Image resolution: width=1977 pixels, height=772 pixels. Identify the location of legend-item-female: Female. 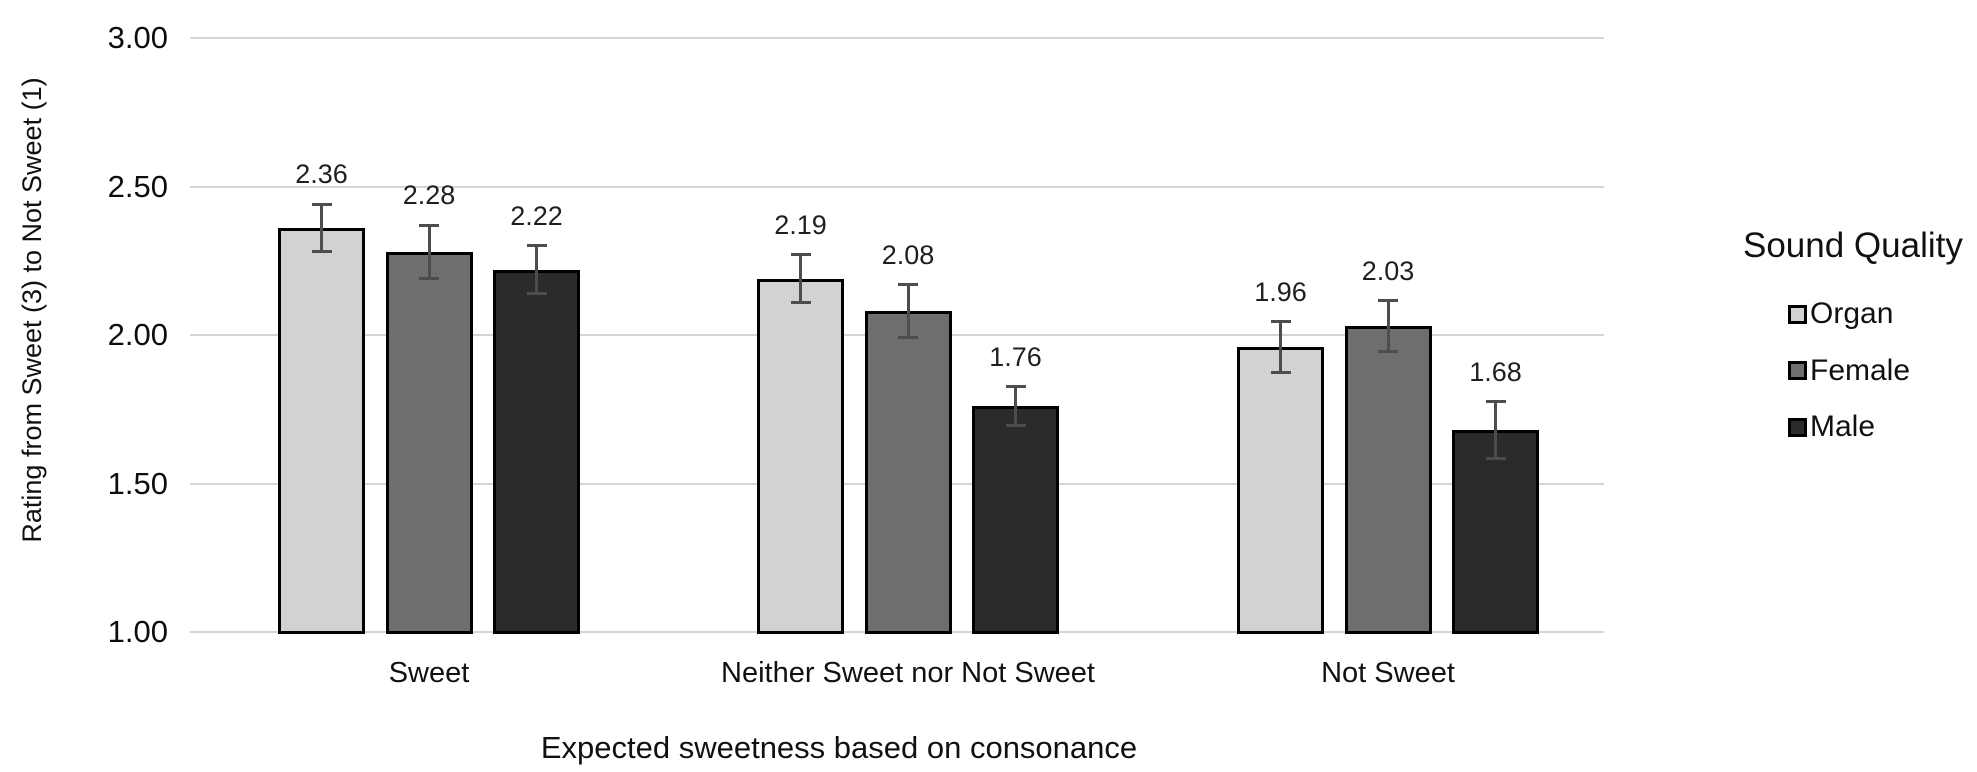
(1849, 370).